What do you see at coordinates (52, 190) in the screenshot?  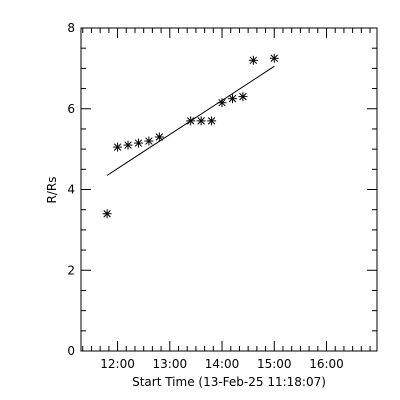 I see `y-axis-label: R/Rs` at bounding box center [52, 190].